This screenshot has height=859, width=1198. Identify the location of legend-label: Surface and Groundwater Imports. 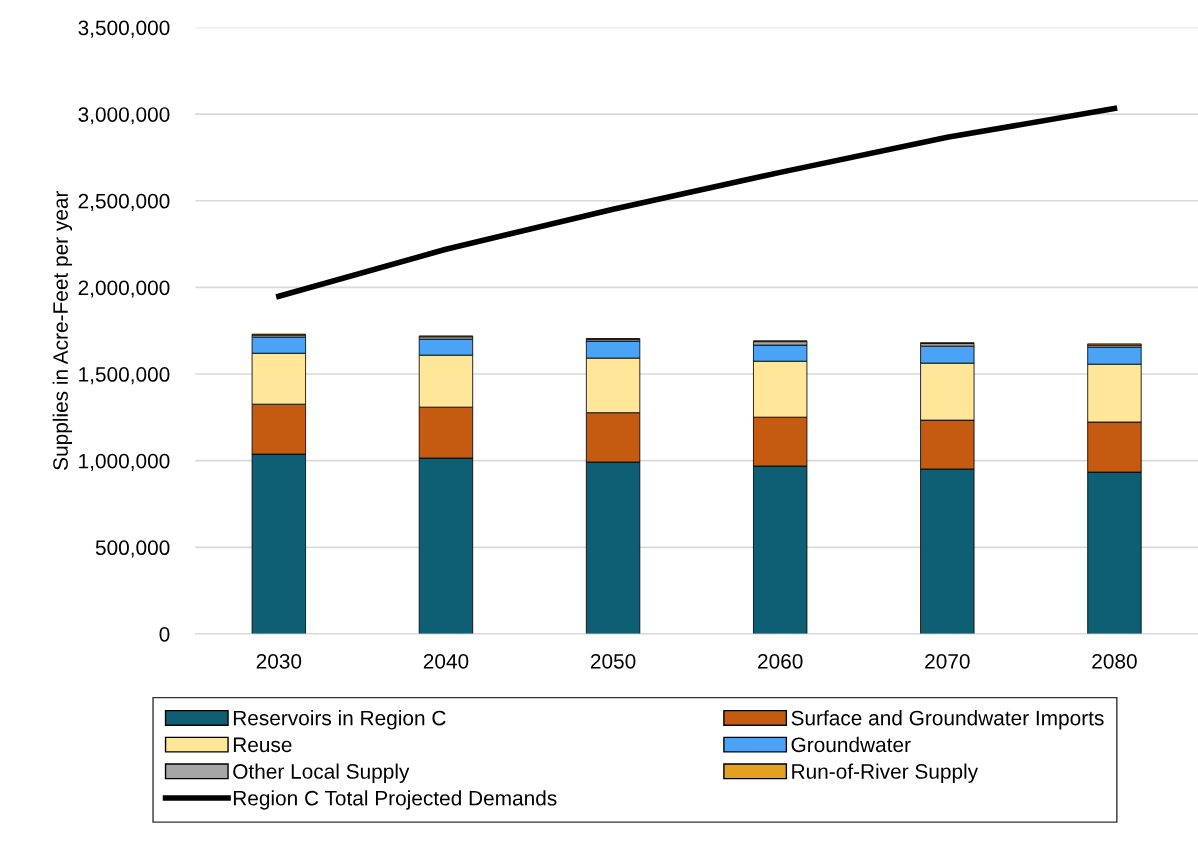
(947, 720).